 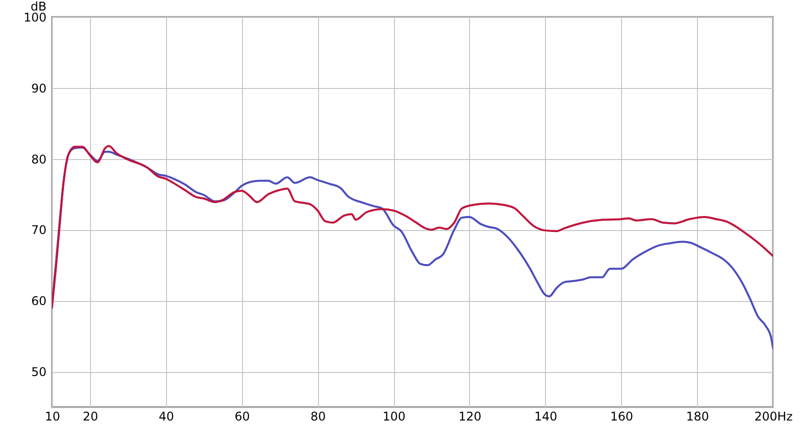 What do you see at coordinates (35, 17) in the screenshot?
I see `y-tick-label: 100` at bounding box center [35, 17].